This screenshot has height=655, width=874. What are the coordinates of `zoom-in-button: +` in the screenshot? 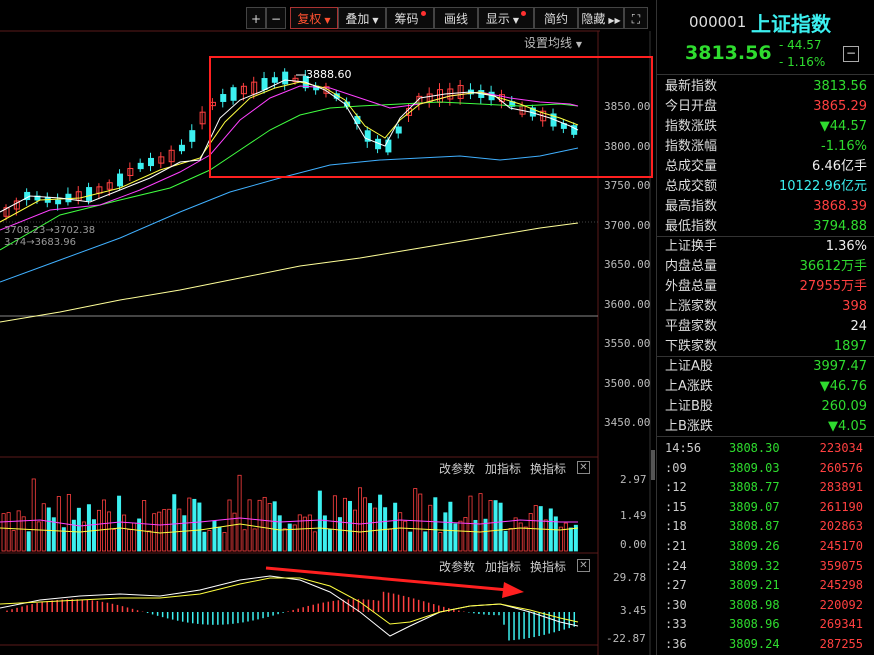 It's located at (256, 18).